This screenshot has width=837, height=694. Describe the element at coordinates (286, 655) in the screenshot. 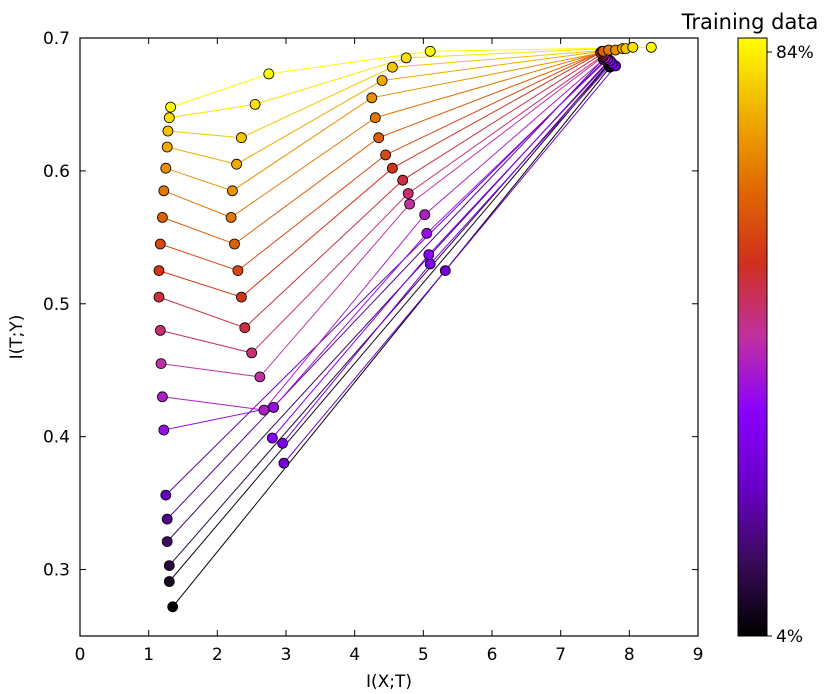

I see `x-tick-label: 3` at that location.